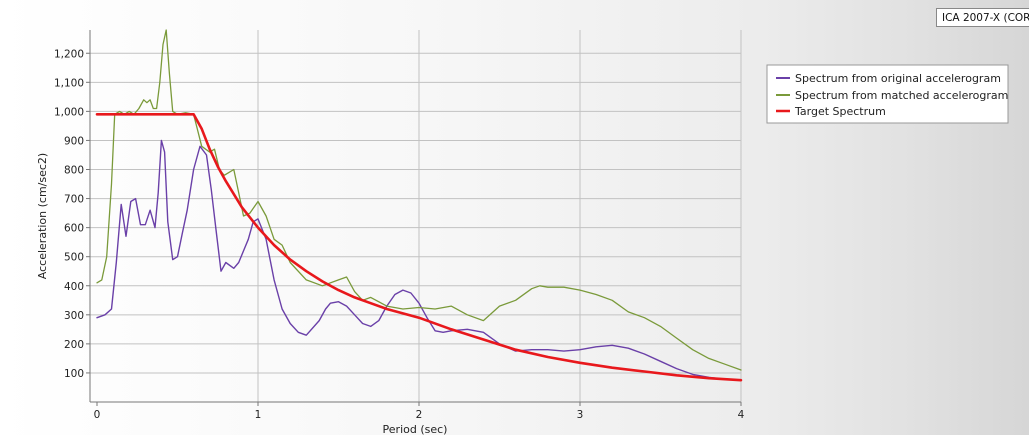 This screenshot has width=1029, height=435. I want to click on y-tick-label: 1,100, so click(69, 83).